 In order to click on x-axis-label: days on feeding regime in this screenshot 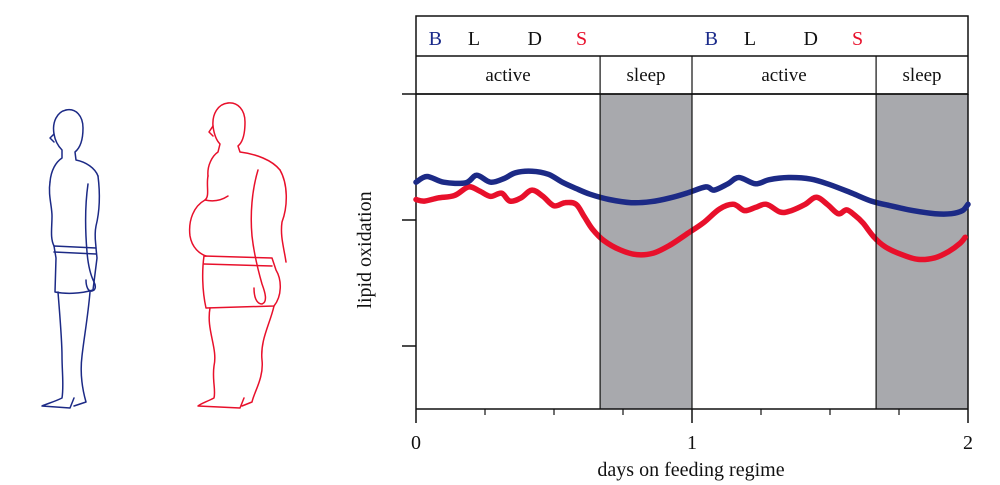, I will do `click(690, 470)`.